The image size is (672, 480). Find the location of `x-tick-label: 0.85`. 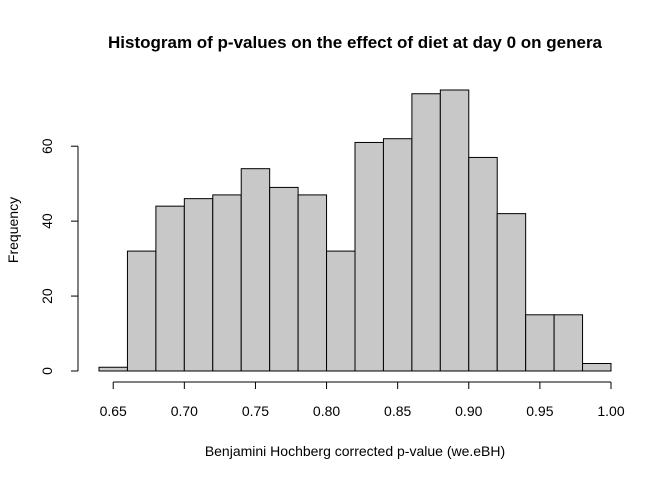

x-tick-label: 0.85 is located at coordinates (397, 411).